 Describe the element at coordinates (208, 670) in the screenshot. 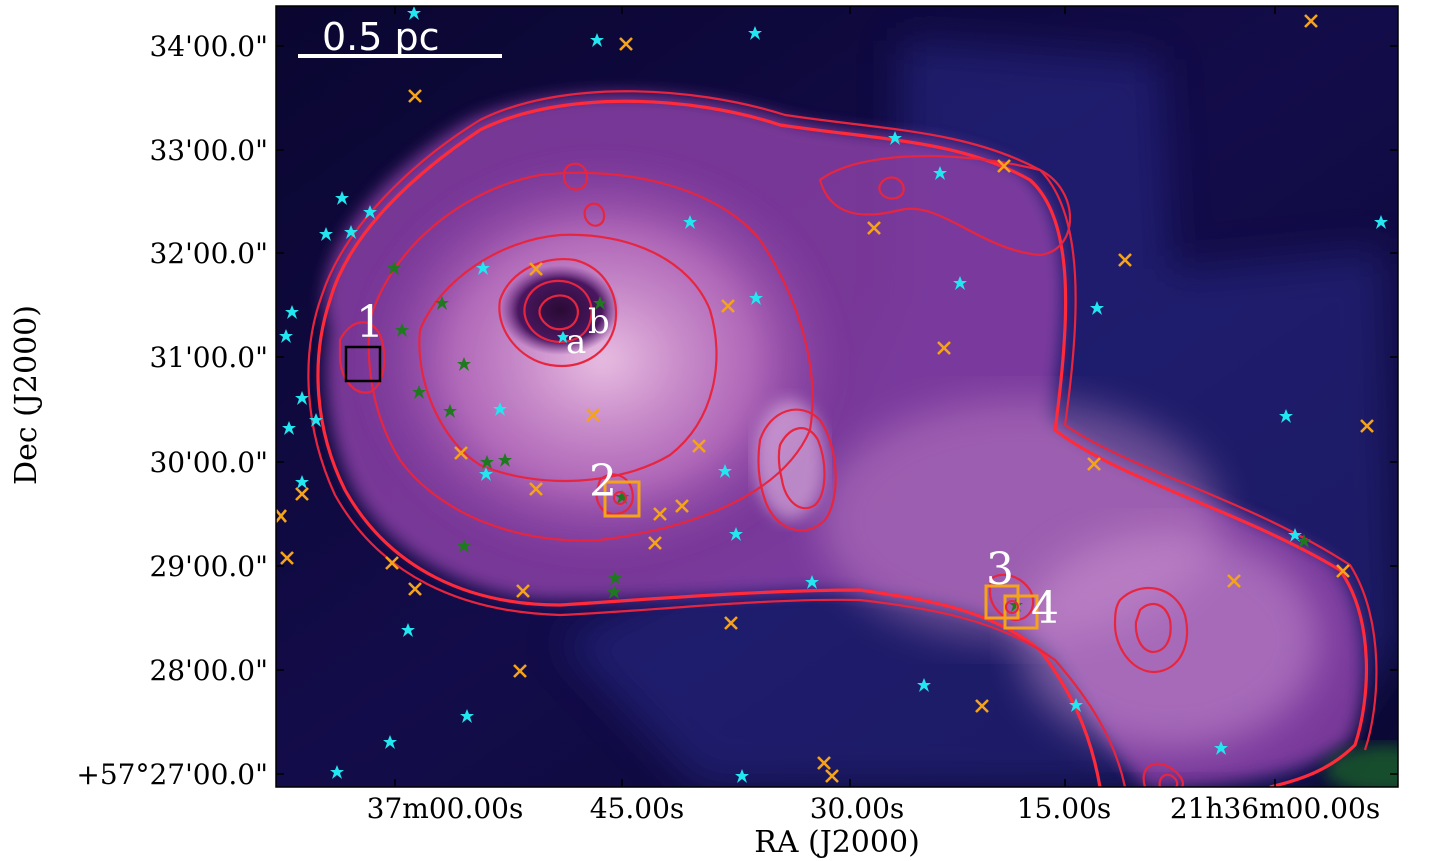

I see `y-tick-label: 28'00.0"` at that location.